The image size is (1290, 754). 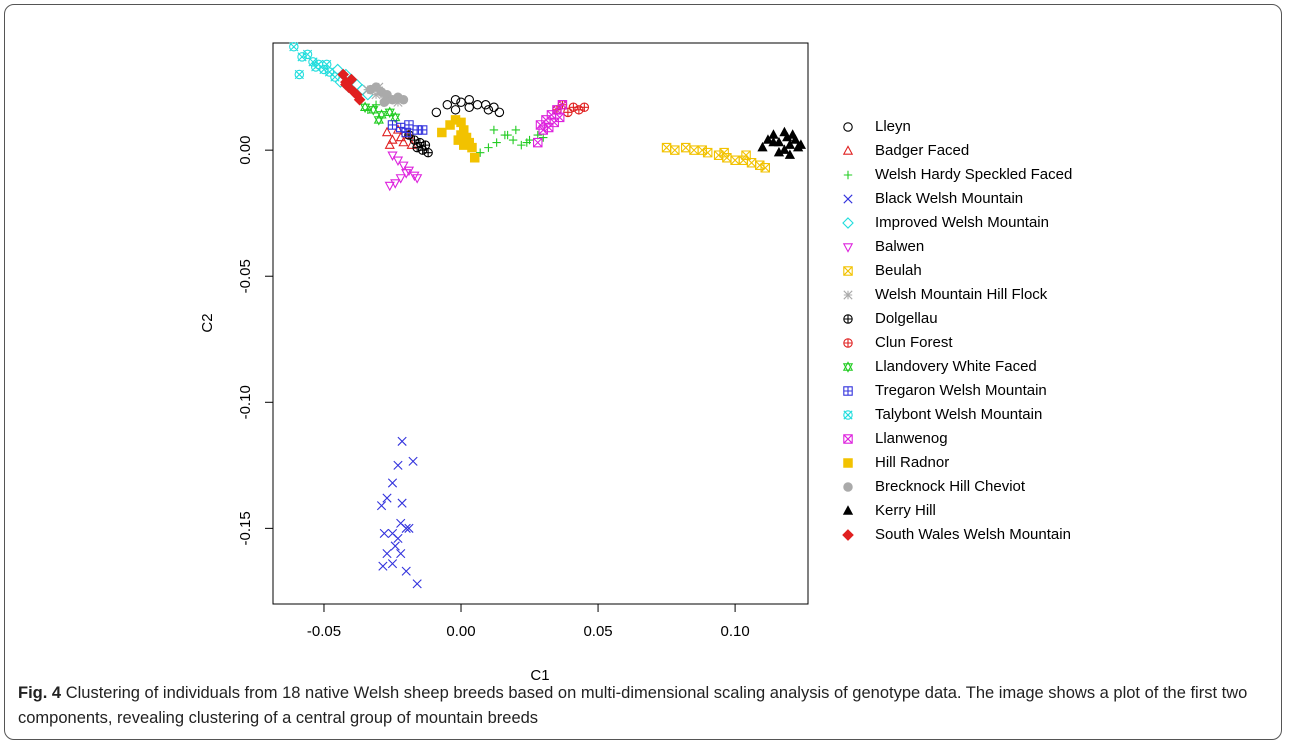 I want to click on legend-label: Black Welsh Mountain, so click(x=949, y=198).